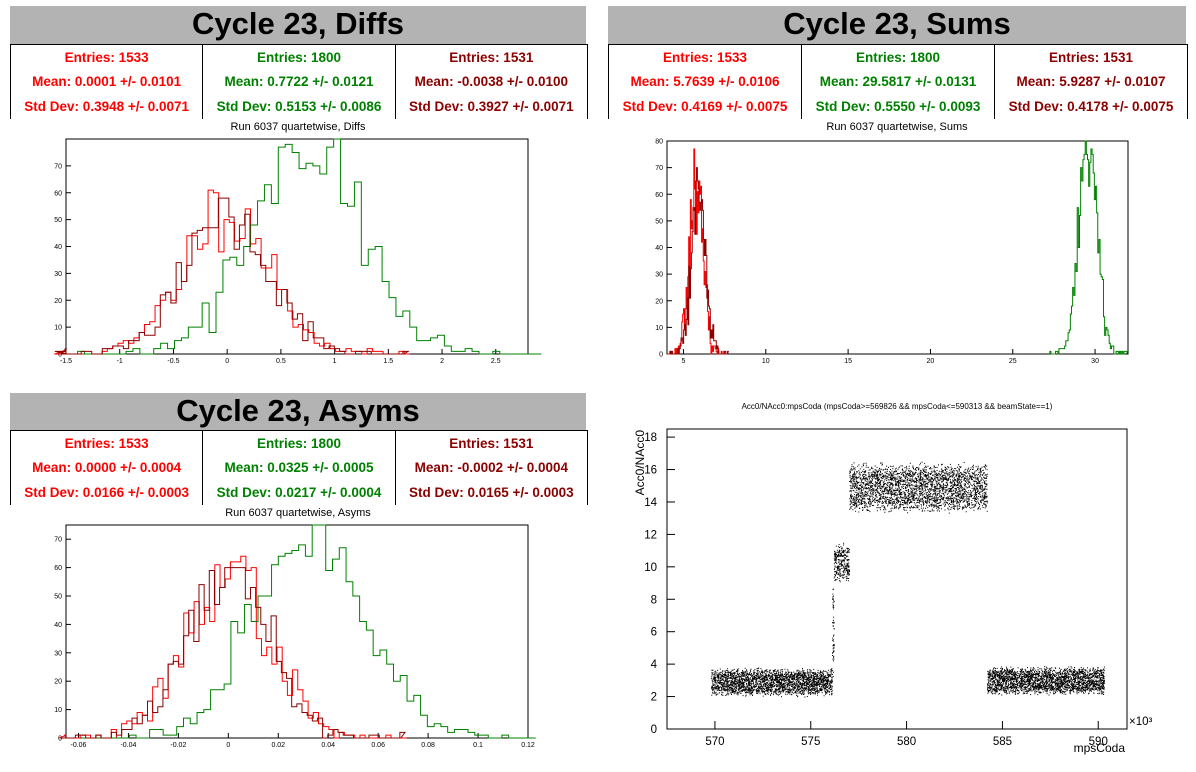  Describe the element at coordinates (1141, 722) in the screenshot. I see `x-axis-multiplier: ×10³` at that location.